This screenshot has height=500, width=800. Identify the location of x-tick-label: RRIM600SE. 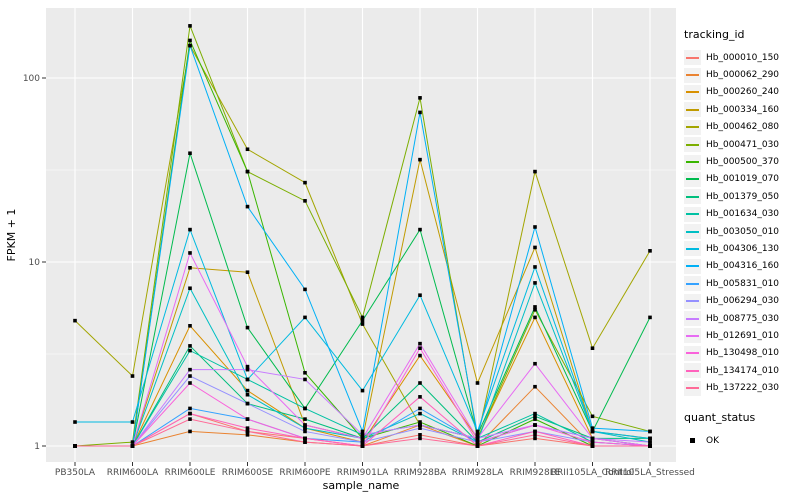
(248, 473).